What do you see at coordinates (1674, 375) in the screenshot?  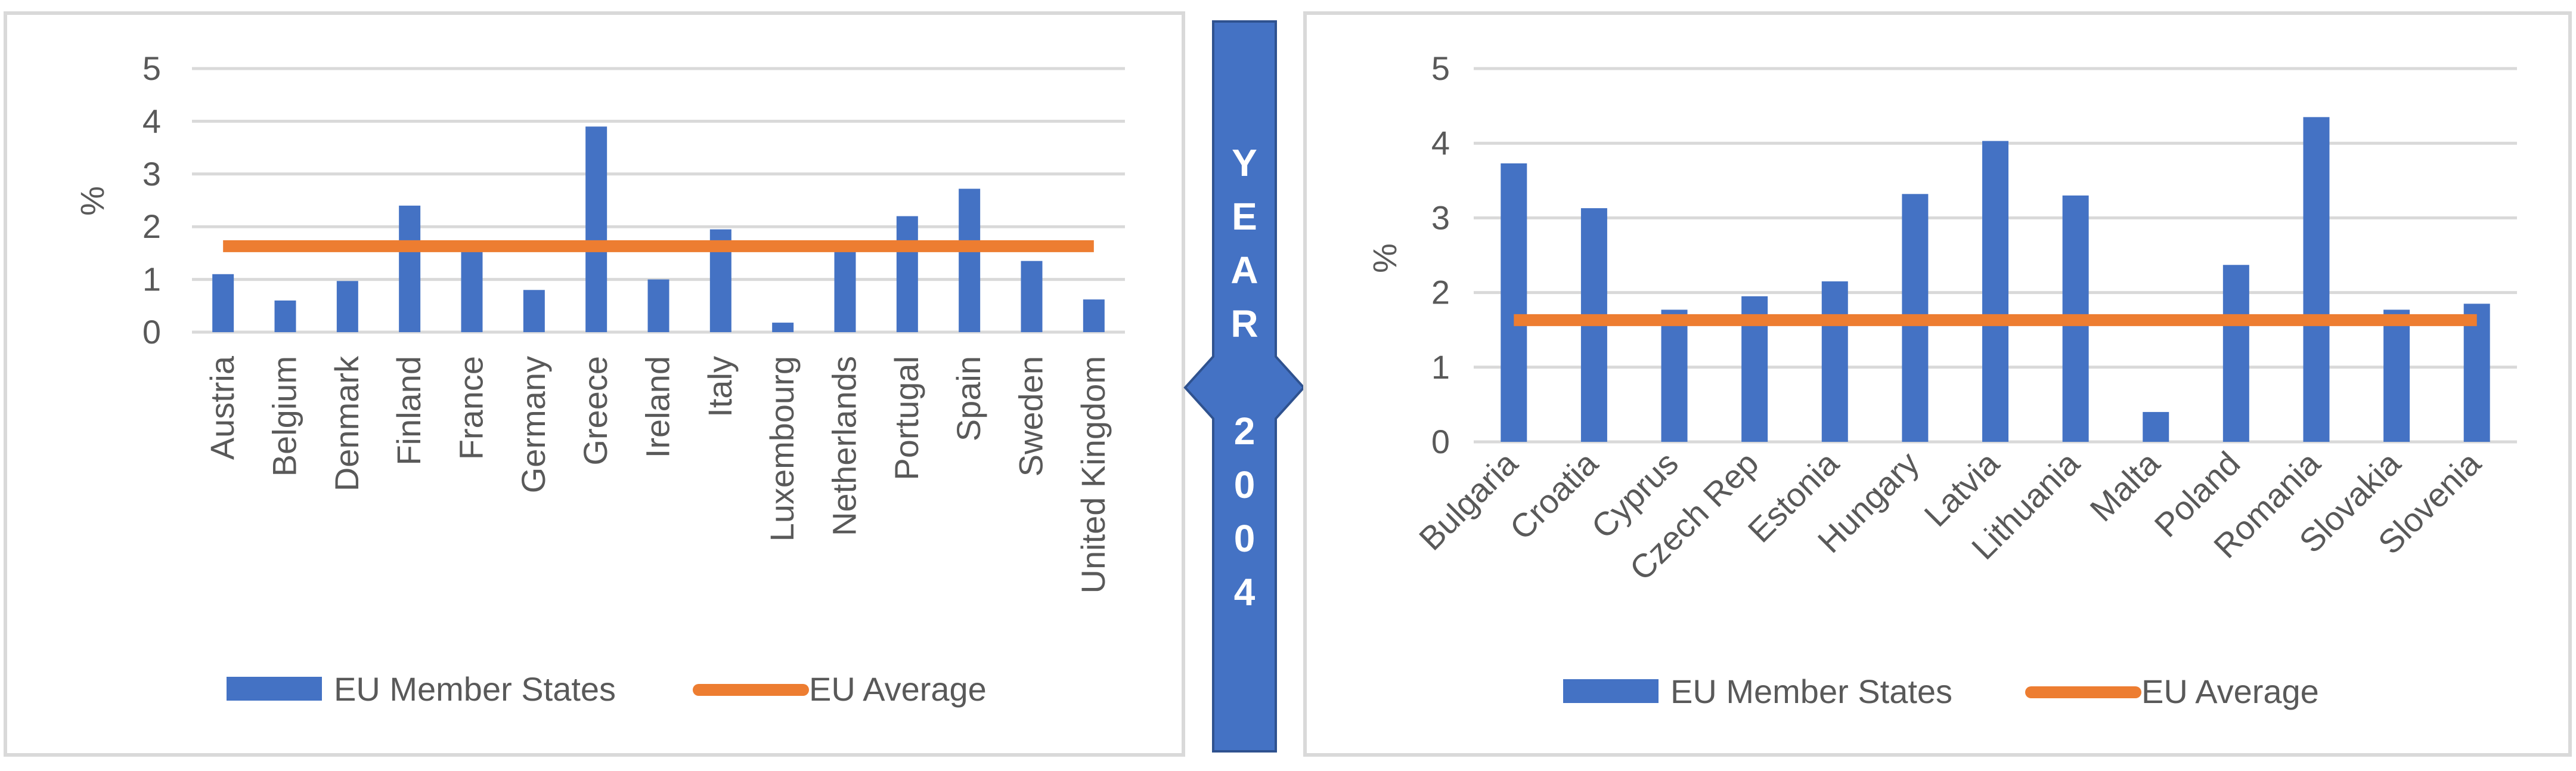 I see `bar-cyprus` at bounding box center [1674, 375].